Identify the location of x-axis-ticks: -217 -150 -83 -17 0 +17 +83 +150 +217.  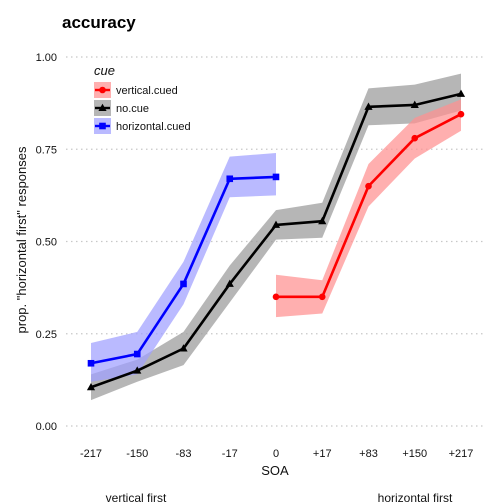
(276, 454).